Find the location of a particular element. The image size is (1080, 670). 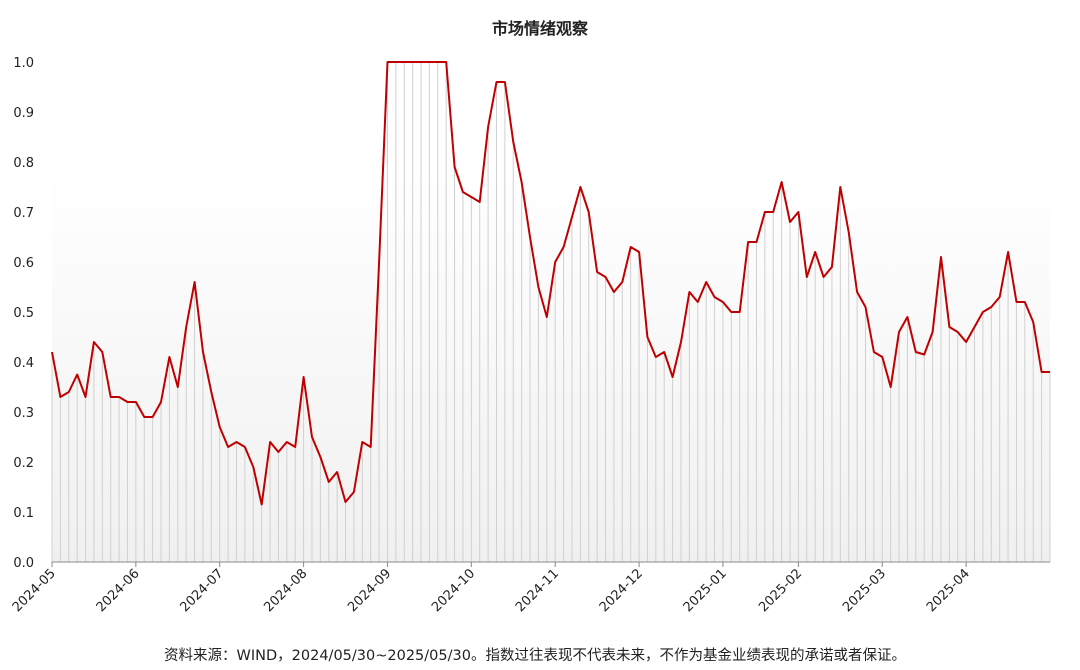

y-tick-label: 0.7 is located at coordinates (23, 213).